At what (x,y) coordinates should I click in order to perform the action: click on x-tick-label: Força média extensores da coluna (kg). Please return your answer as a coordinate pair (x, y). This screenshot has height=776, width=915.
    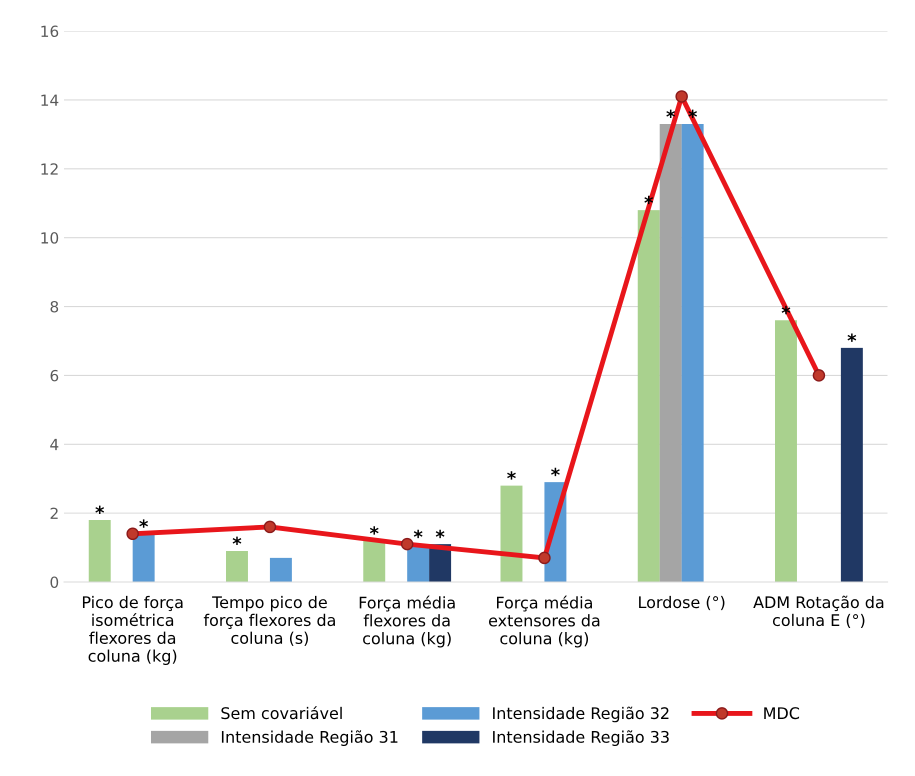
    Looking at the image, I should click on (544, 622).